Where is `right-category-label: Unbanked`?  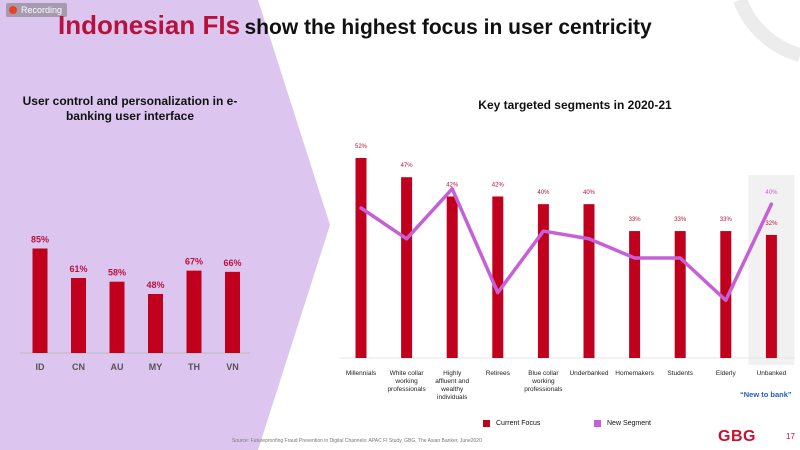 right-category-label: Unbanked is located at coordinates (772, 373).